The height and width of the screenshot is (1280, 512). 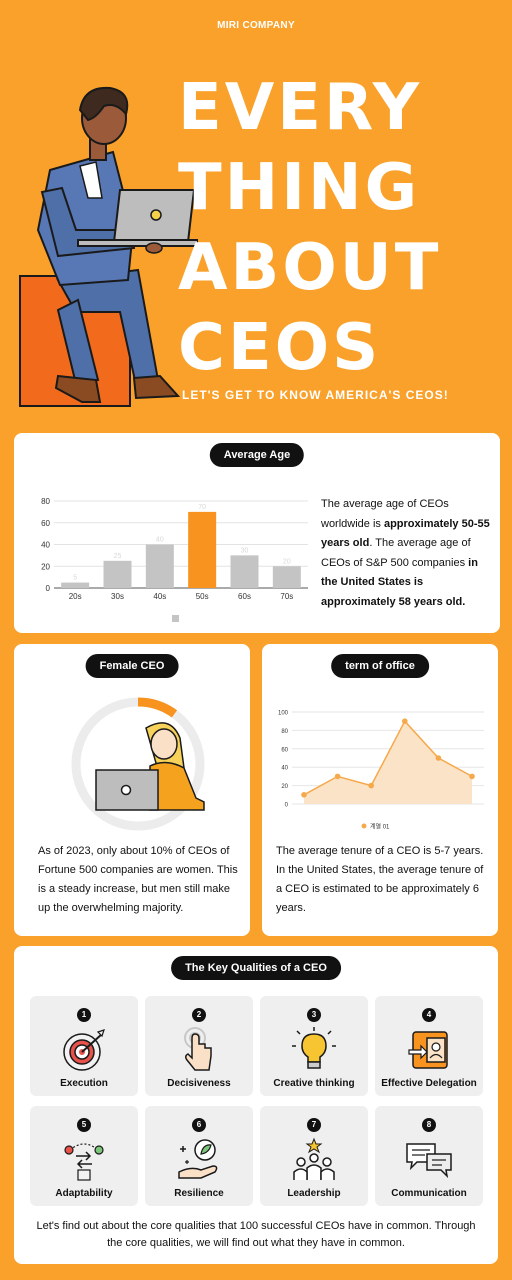 I want to click on hero-title: EVERY THING ABOUT CEOS, so click(x=309, y=228).